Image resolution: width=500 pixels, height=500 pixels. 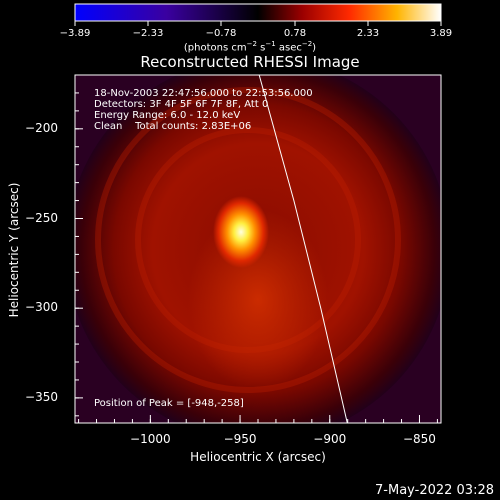 What do you see at coordinates (419, 439) in the screenshot?
I see `x-tick-label: −850` at bounding box center [419, 439].